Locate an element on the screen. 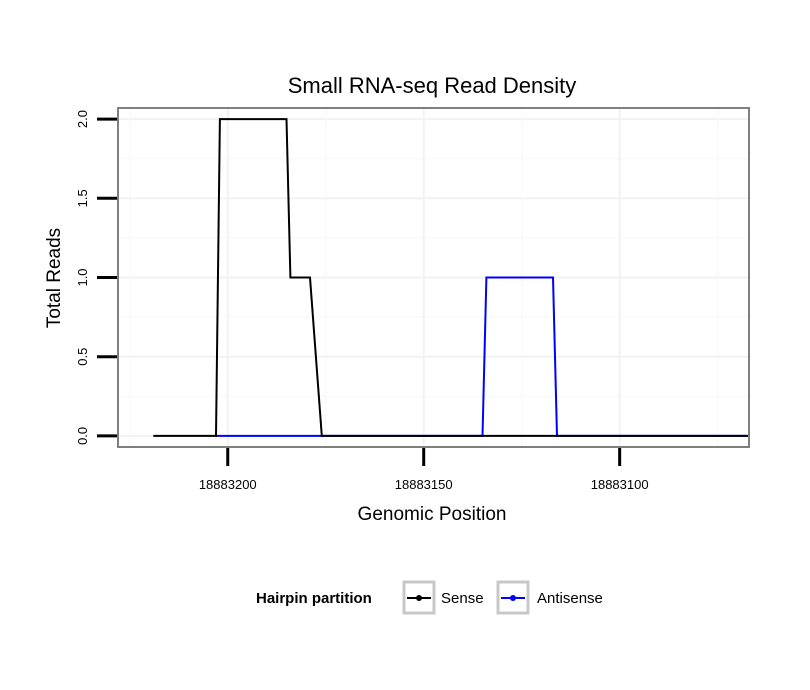 Image resolution: width=810 pixels, height=690 pixels. y-tick-label: 1.5 is located at coordinates (82, 198).